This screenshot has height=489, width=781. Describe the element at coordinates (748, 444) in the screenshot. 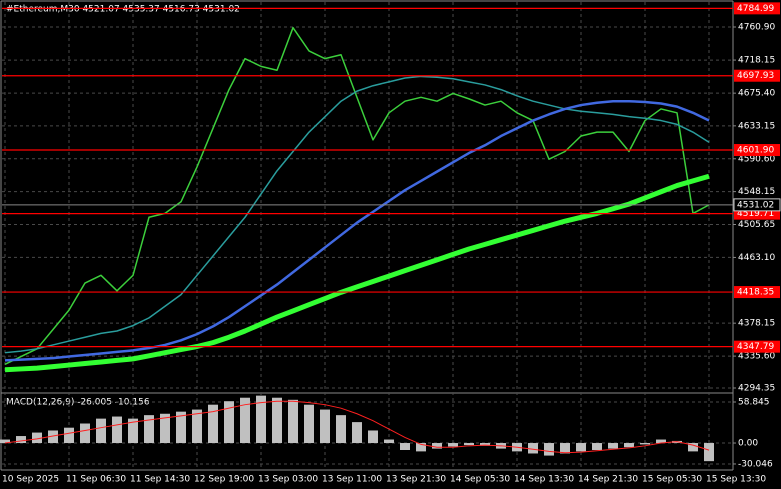

I see `y-tick-label: 0.00` at that location.